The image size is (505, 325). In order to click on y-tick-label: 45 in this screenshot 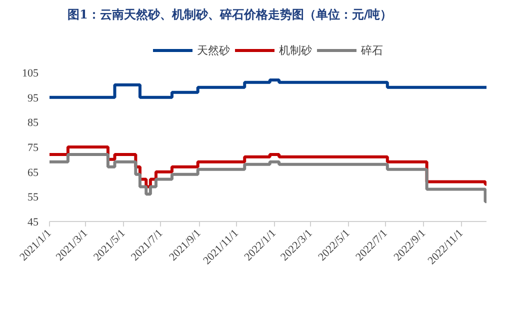, I will do `click(33, 222)`.